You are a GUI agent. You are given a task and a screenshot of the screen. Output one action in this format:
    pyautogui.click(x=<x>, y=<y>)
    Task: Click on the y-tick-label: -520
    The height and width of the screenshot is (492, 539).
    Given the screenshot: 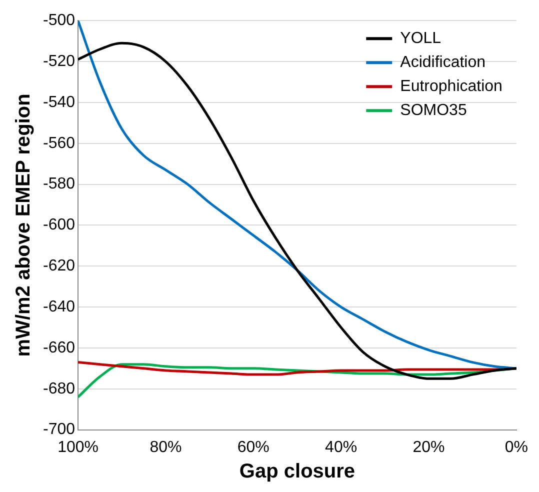 What is the action you would take?
    pyautogui.click(x=59, y=61)
    